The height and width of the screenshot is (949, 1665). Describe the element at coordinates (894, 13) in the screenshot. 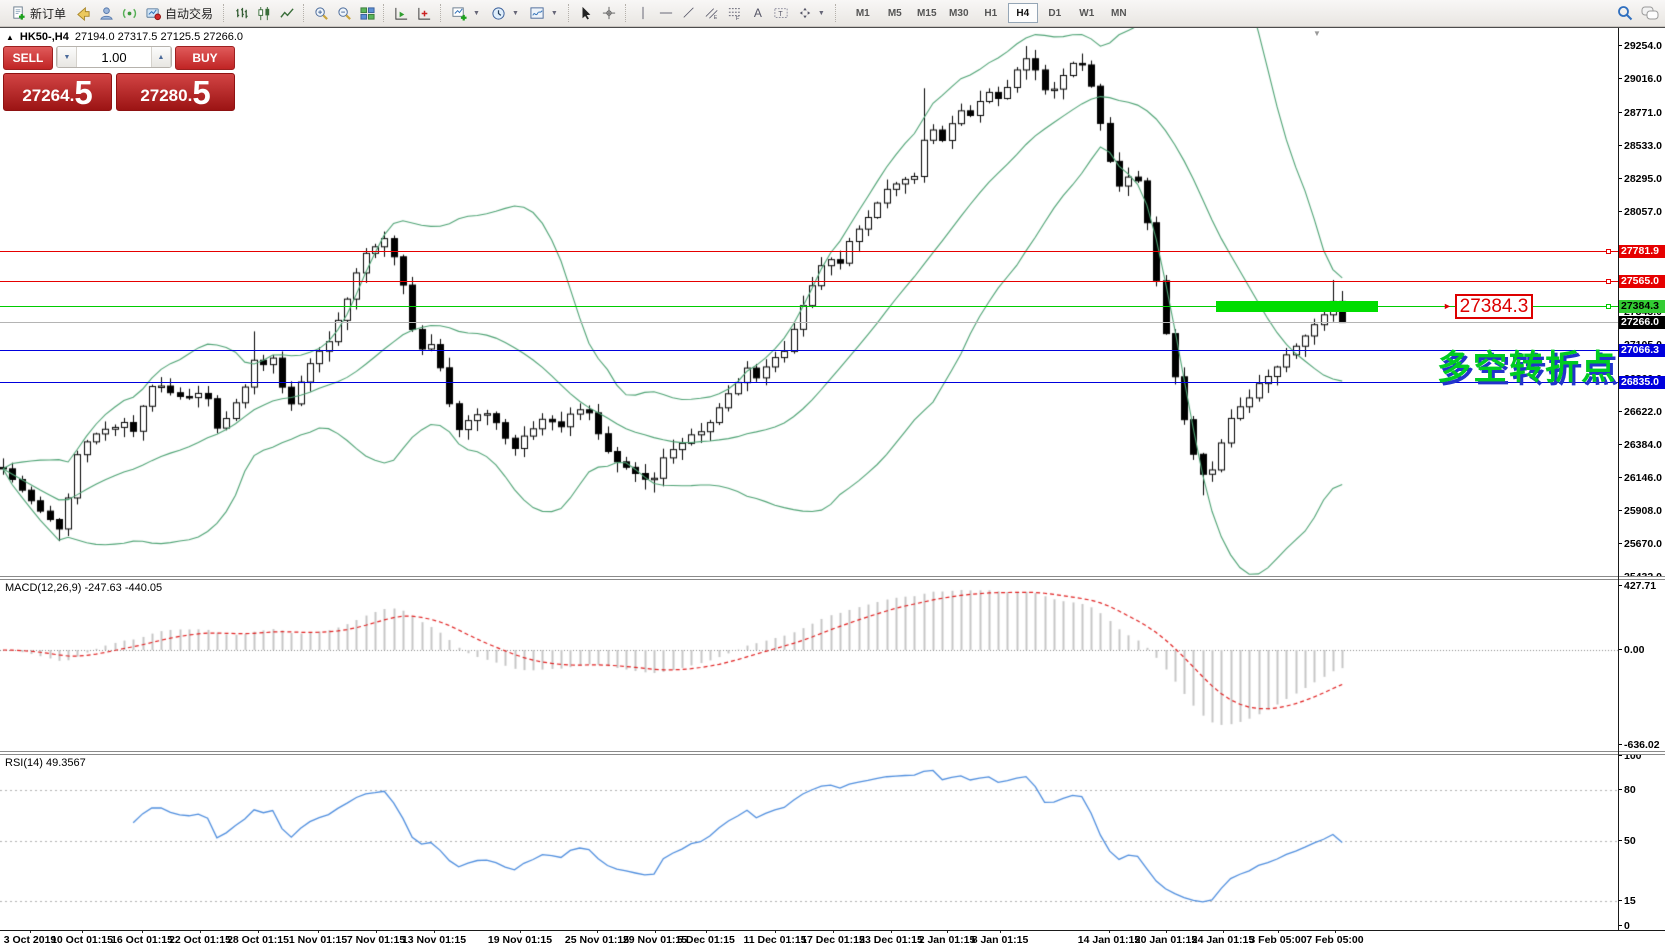

I see `timeframe-button-M5: M5` at that location.